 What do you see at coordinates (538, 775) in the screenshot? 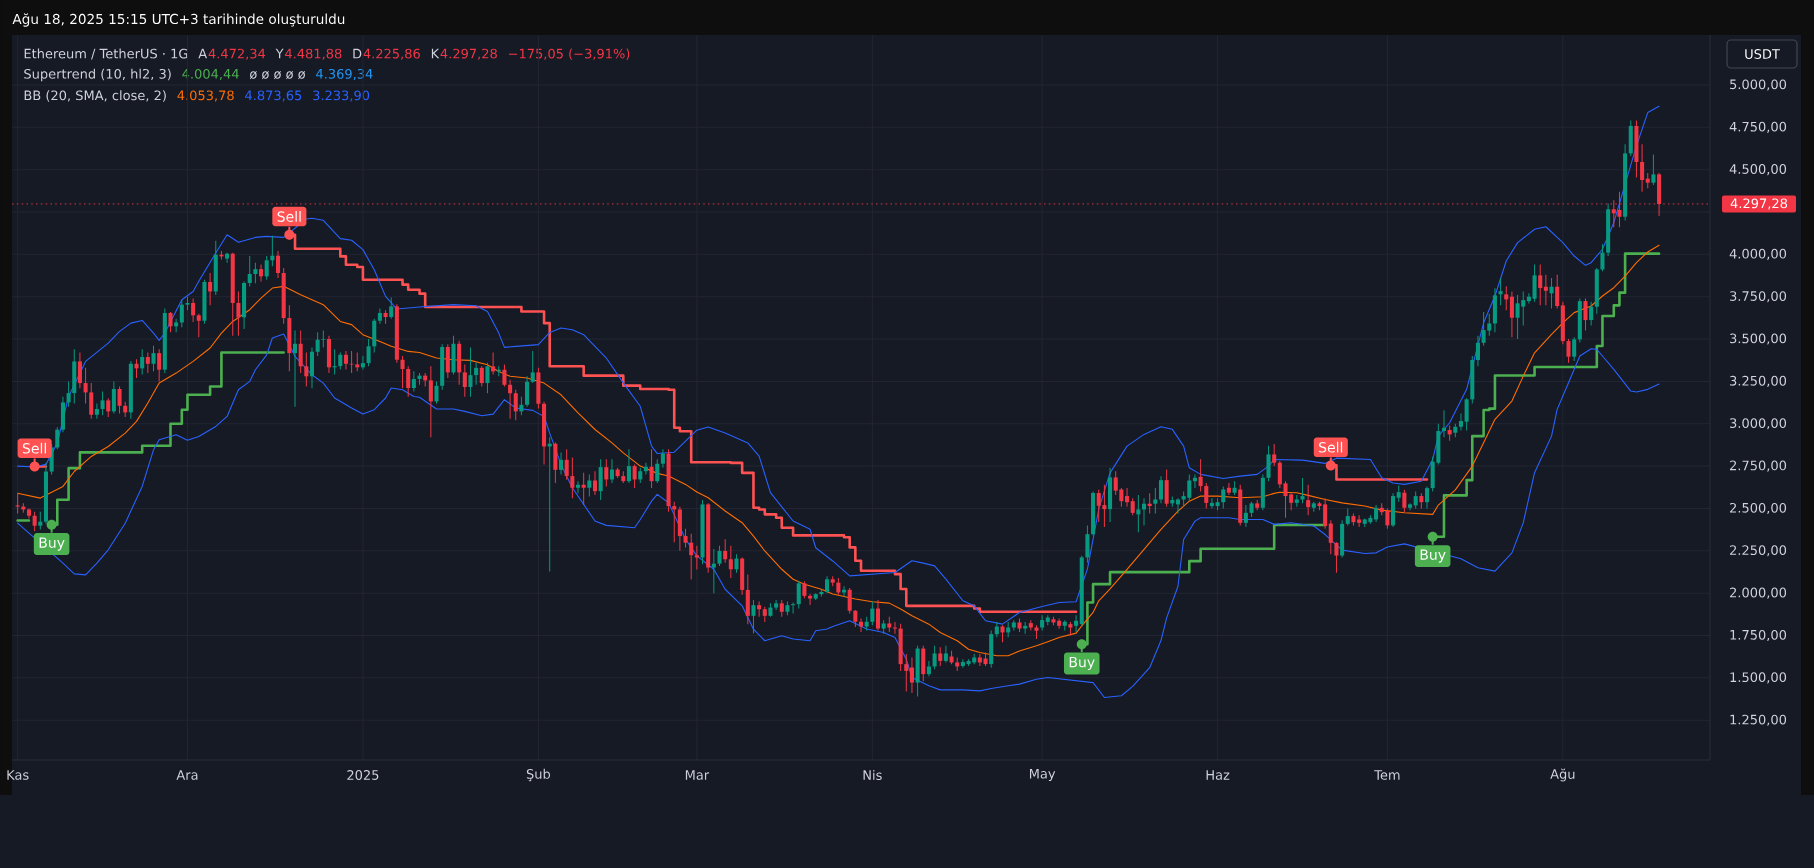
I see `x-tick-label: Şub` at bounding box center [538, 775].